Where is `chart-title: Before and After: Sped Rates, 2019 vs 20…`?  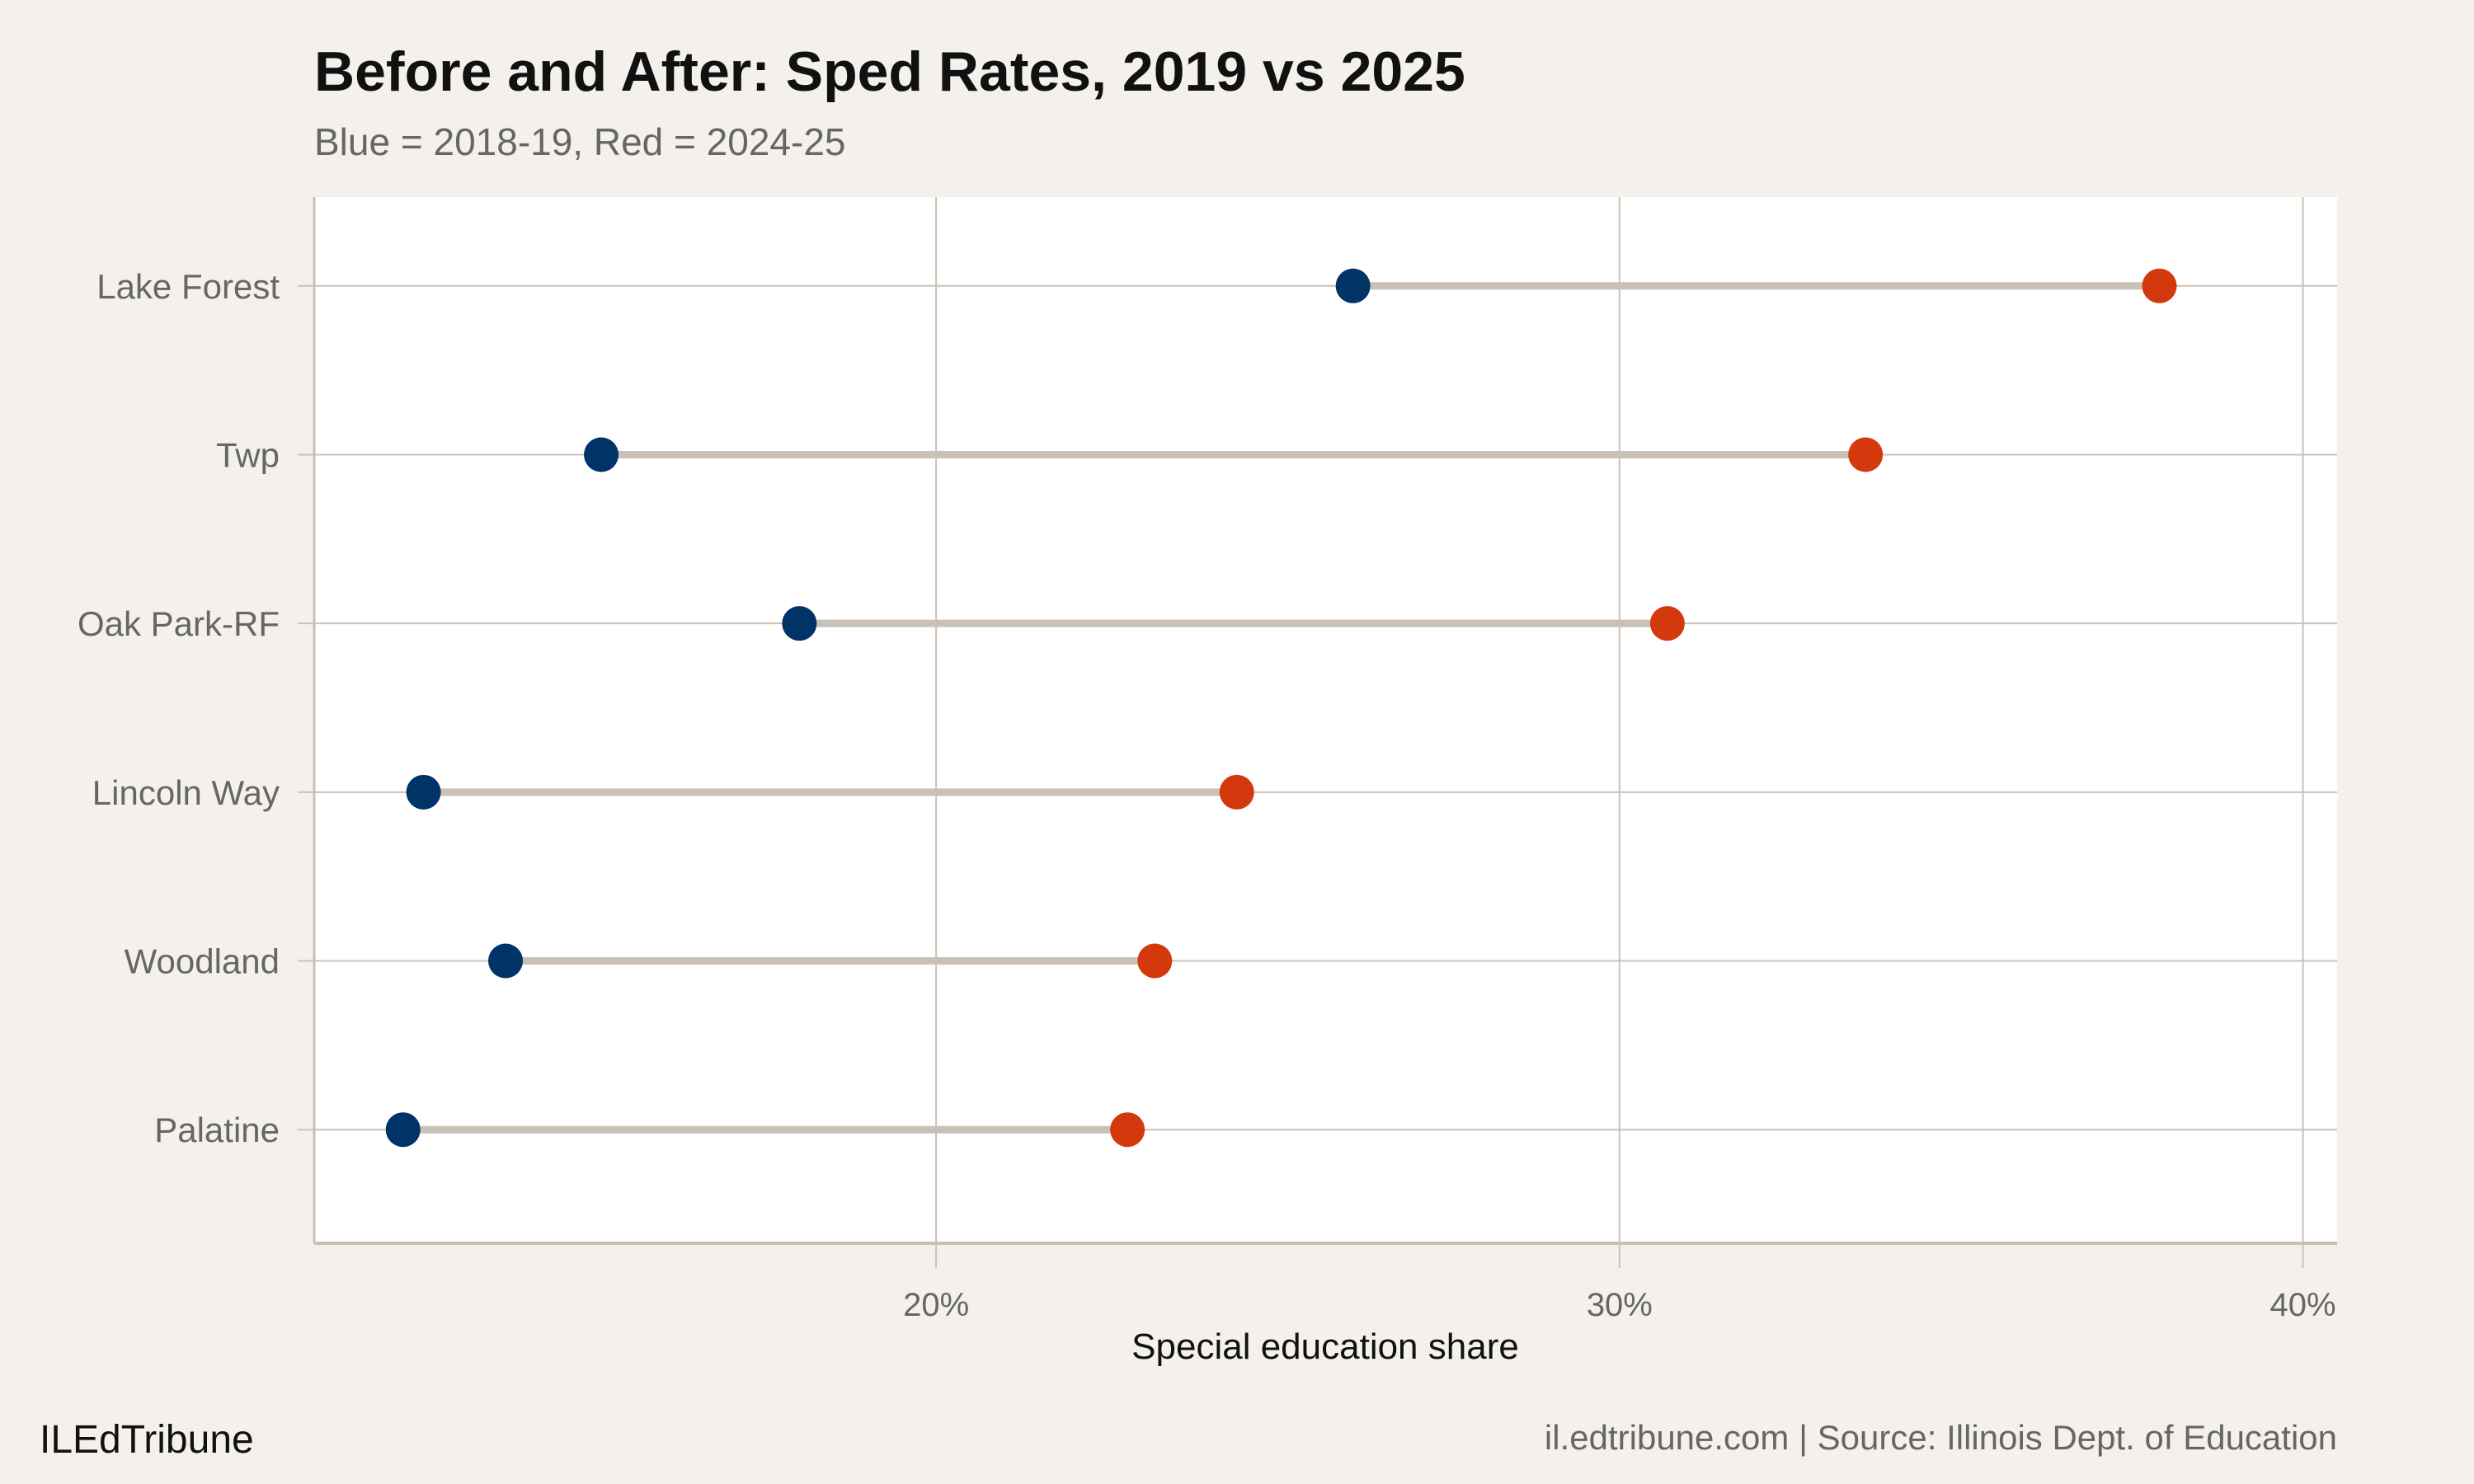 chart-title: Before and After: Sped Rates, 2019 vs 20… is located at coordinates (889, 71).